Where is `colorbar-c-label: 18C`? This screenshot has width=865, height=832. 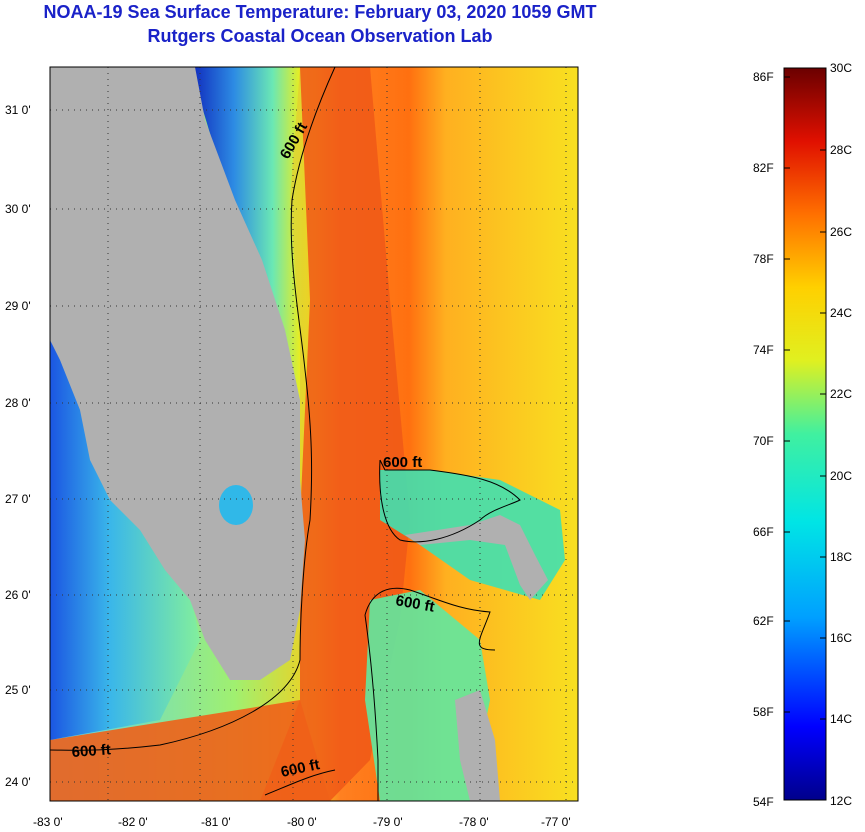 colorbar-c-label: 18C is located at coordinates (841, 557).